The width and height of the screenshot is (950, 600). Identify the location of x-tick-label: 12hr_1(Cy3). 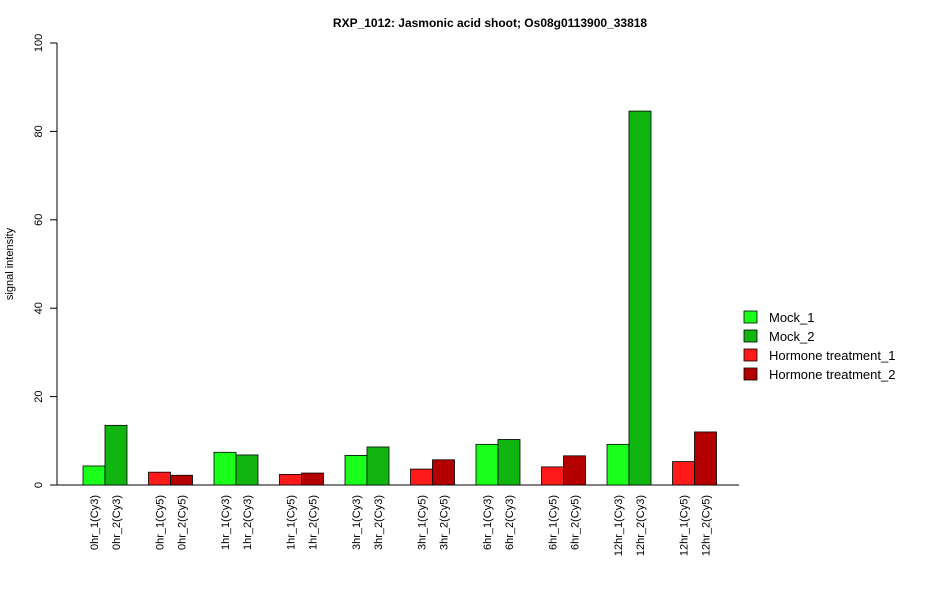
(619, 525).